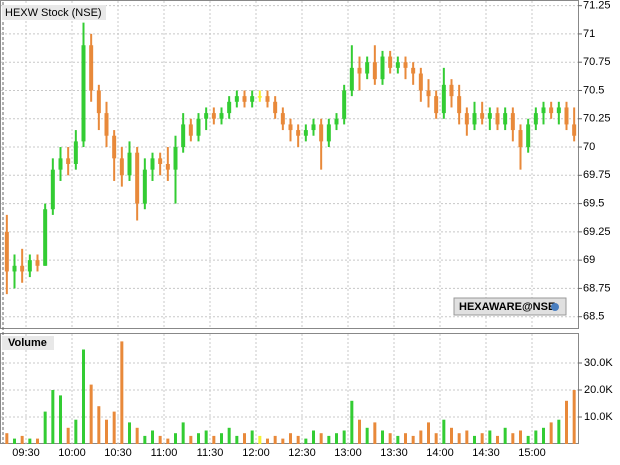 The image size is (620, 465). Describe the element at coordinates (589, 147) in the screenshot. I see `y-tick-label: 70` at that location.